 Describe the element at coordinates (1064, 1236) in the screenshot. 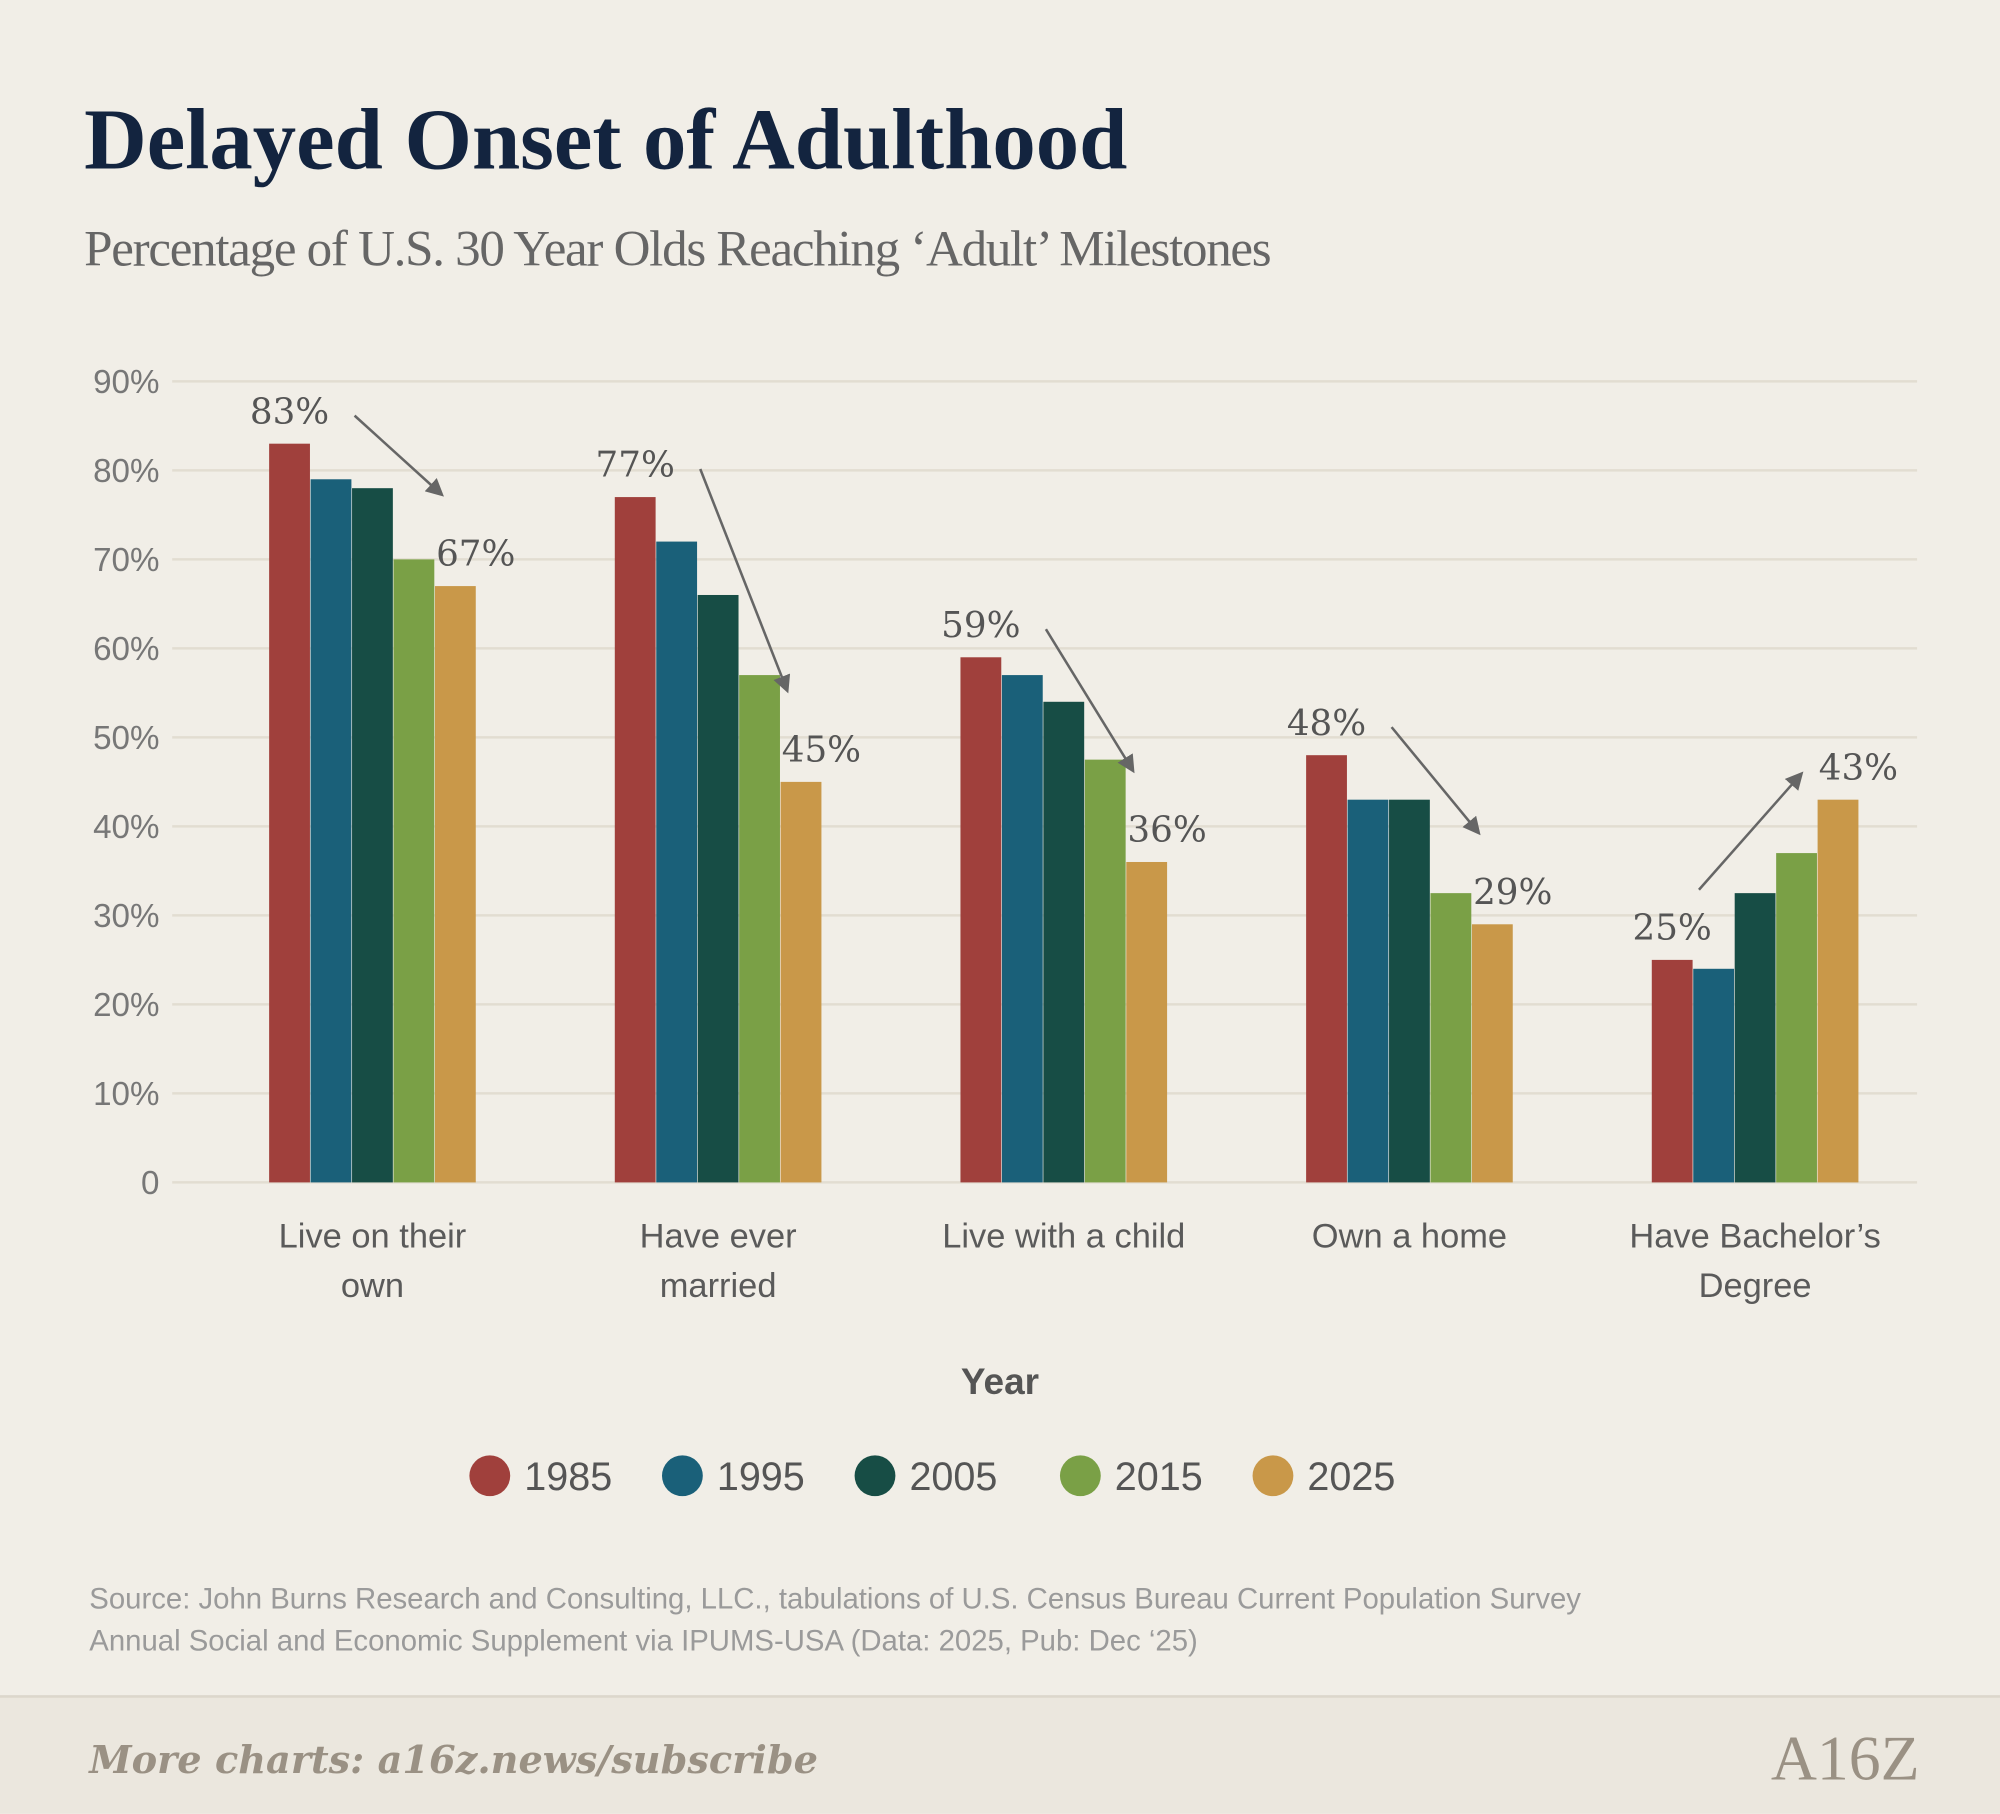

I see `x-tick-label: Live with a child` at that location.